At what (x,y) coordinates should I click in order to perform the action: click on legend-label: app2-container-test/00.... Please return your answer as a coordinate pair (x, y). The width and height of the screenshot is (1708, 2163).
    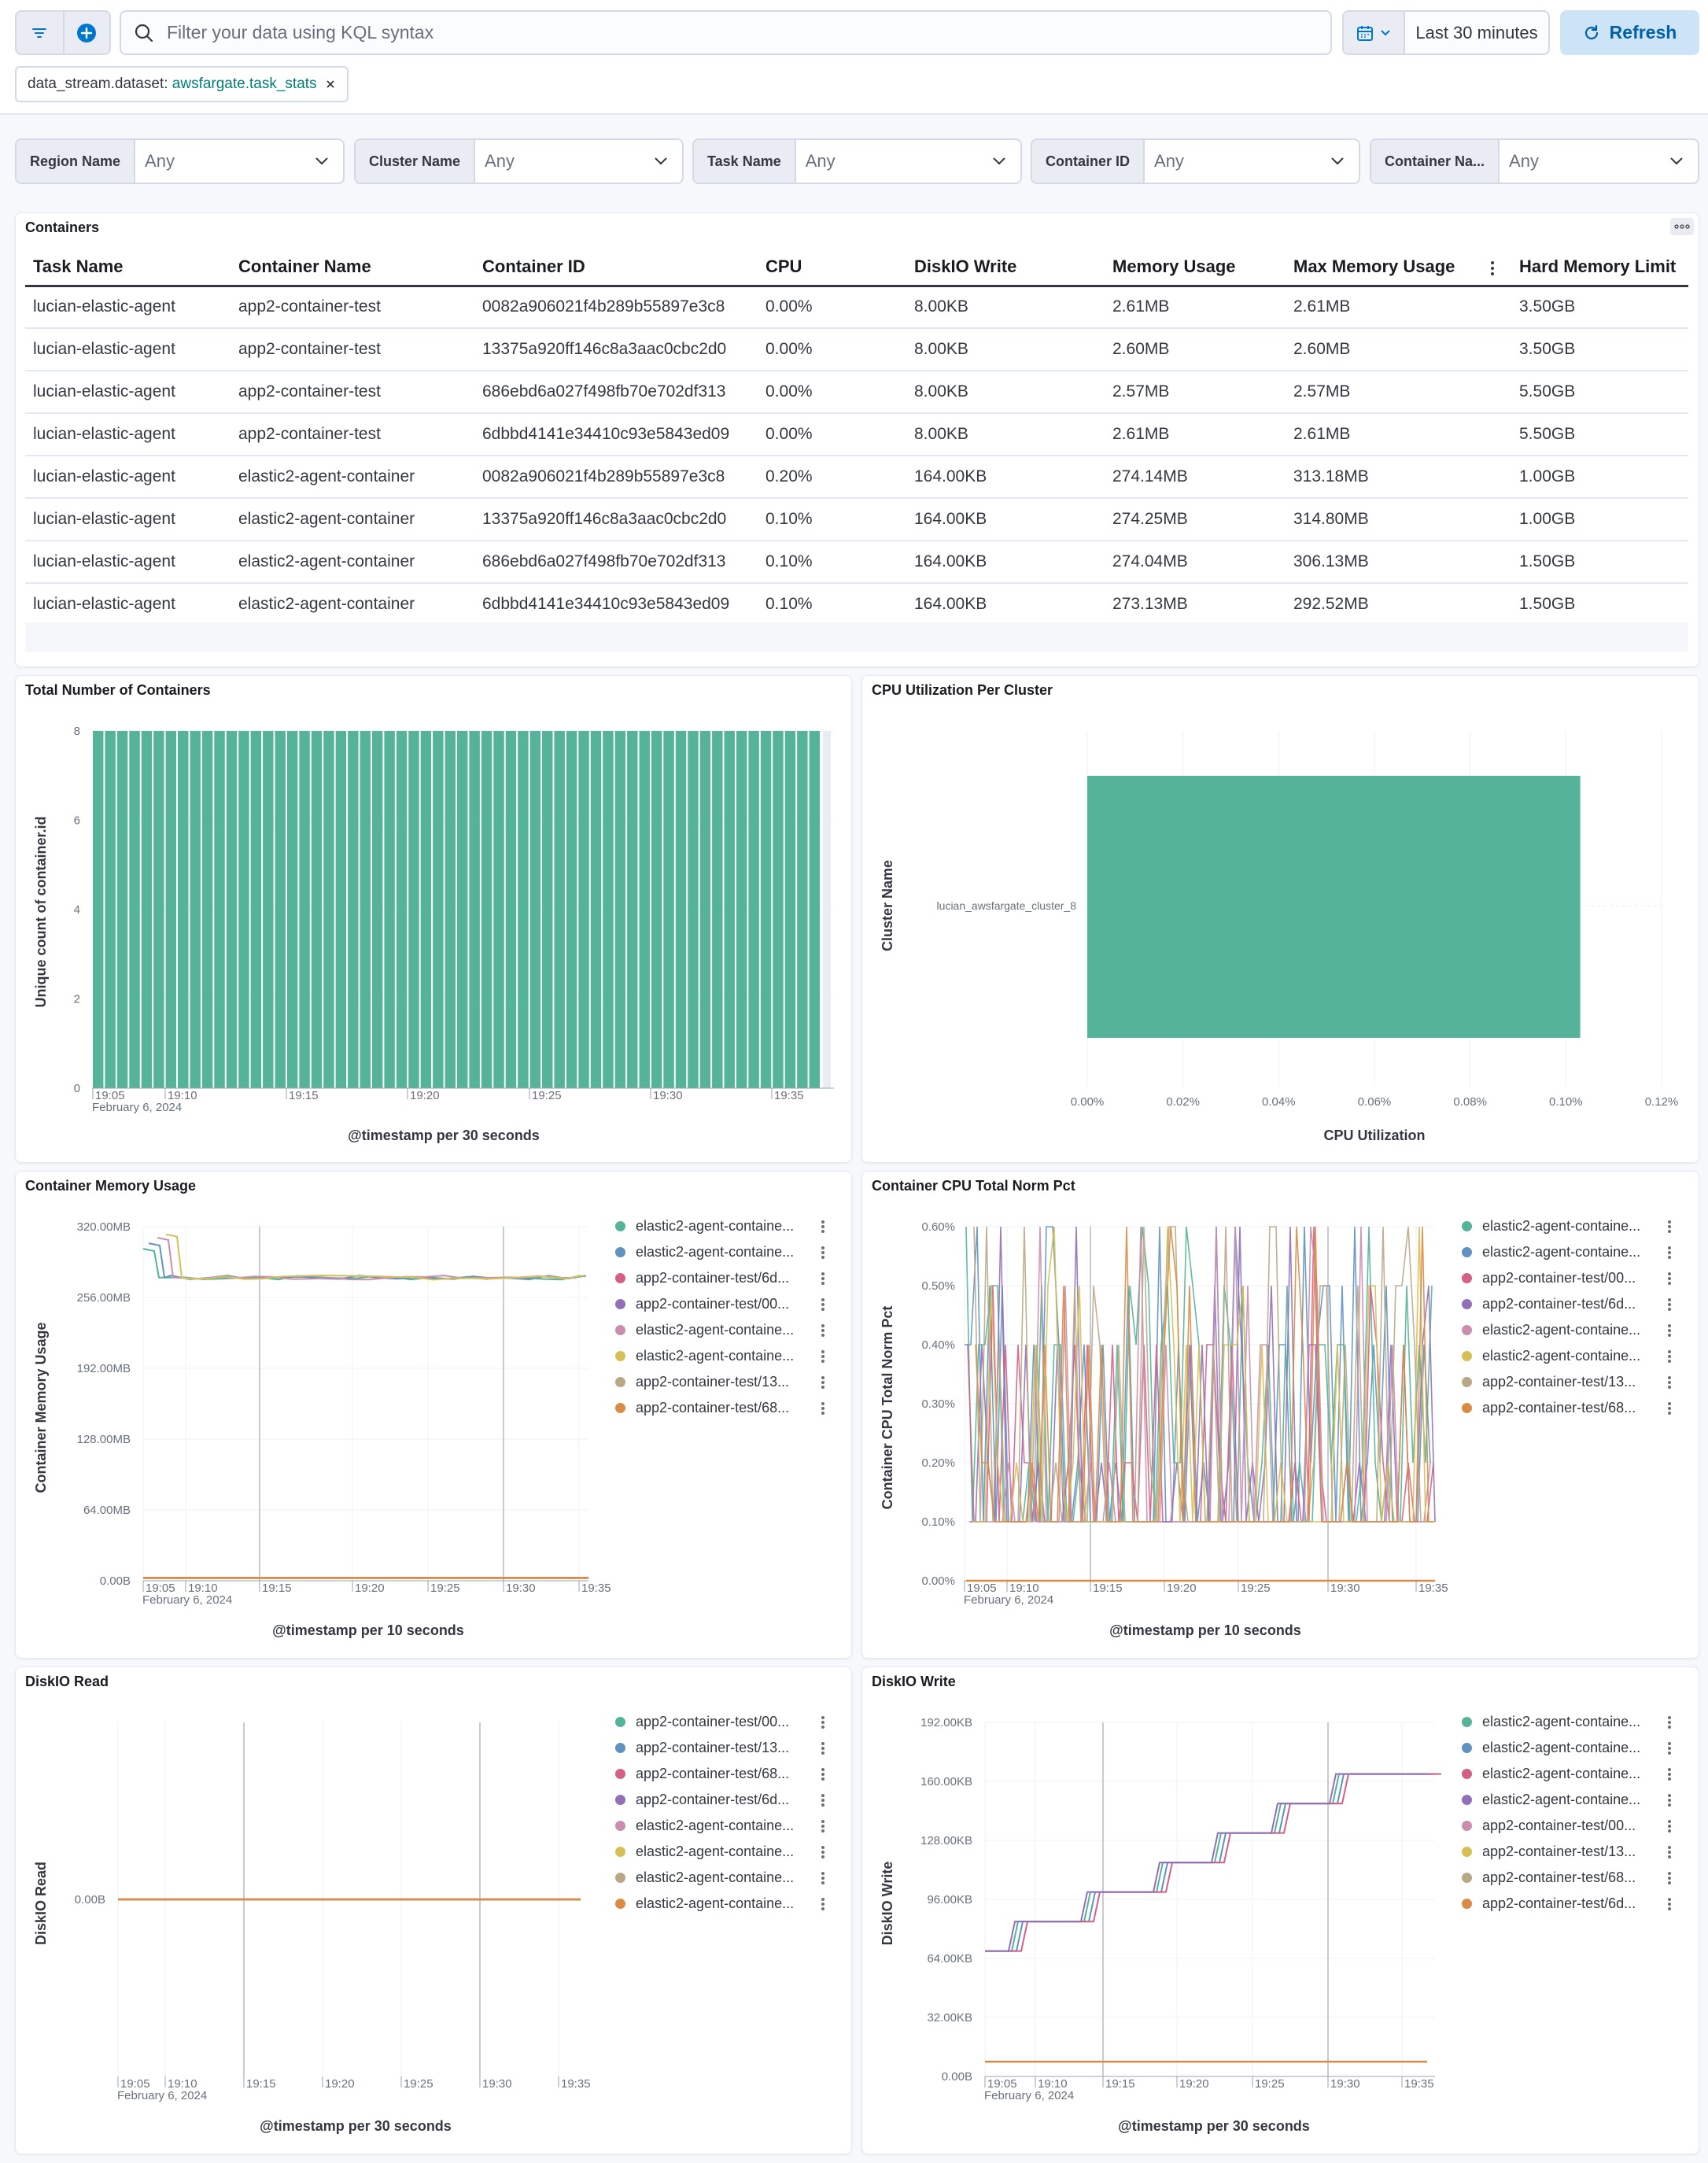
    Looking at the image, I should click on (1559, 1825).